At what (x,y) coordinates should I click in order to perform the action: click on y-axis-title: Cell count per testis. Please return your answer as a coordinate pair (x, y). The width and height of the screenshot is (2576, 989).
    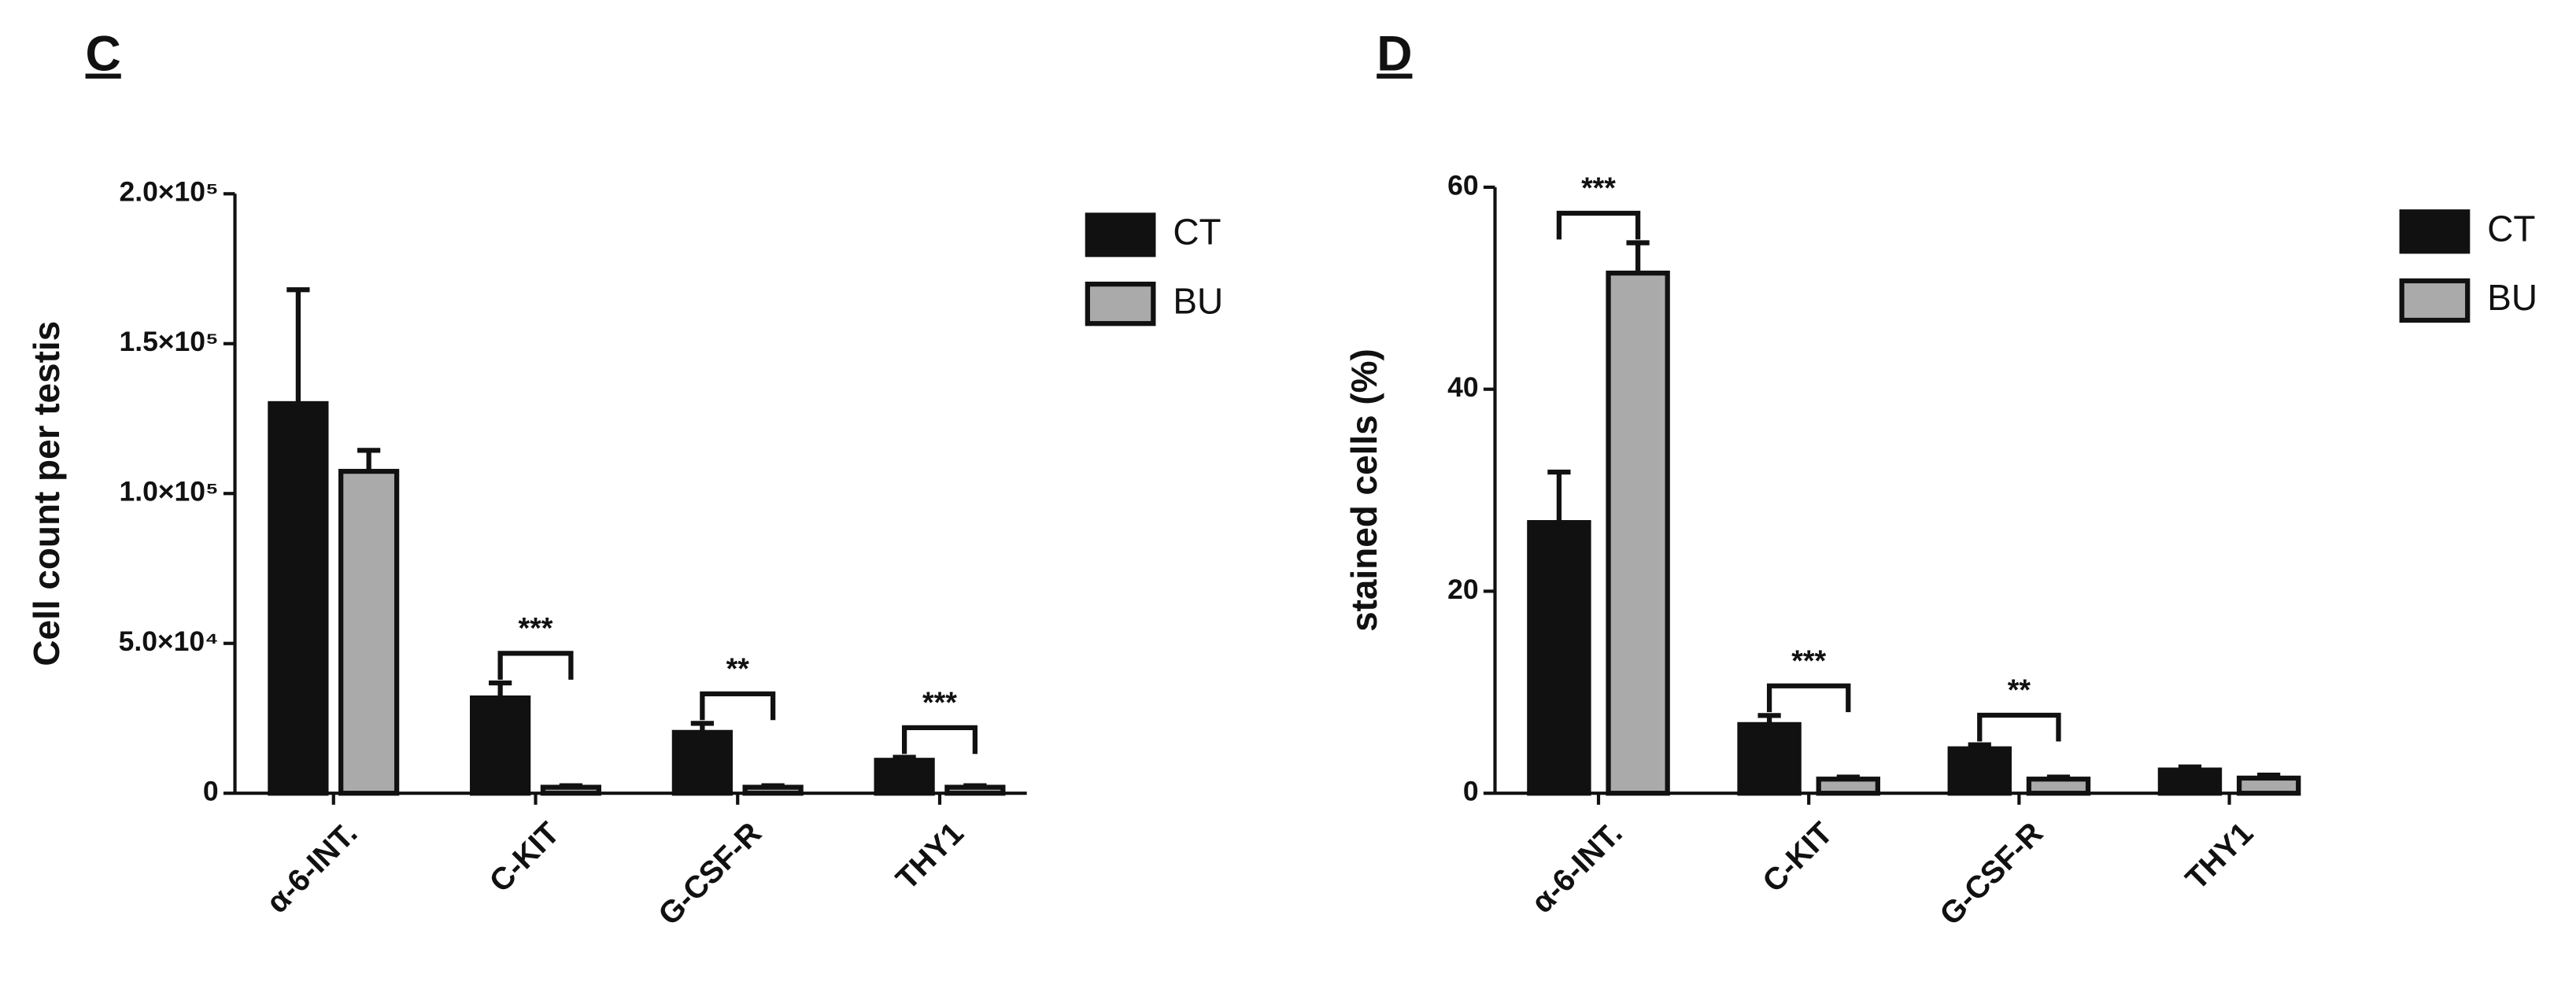
    Looking at the image, I should click on (46, 493).